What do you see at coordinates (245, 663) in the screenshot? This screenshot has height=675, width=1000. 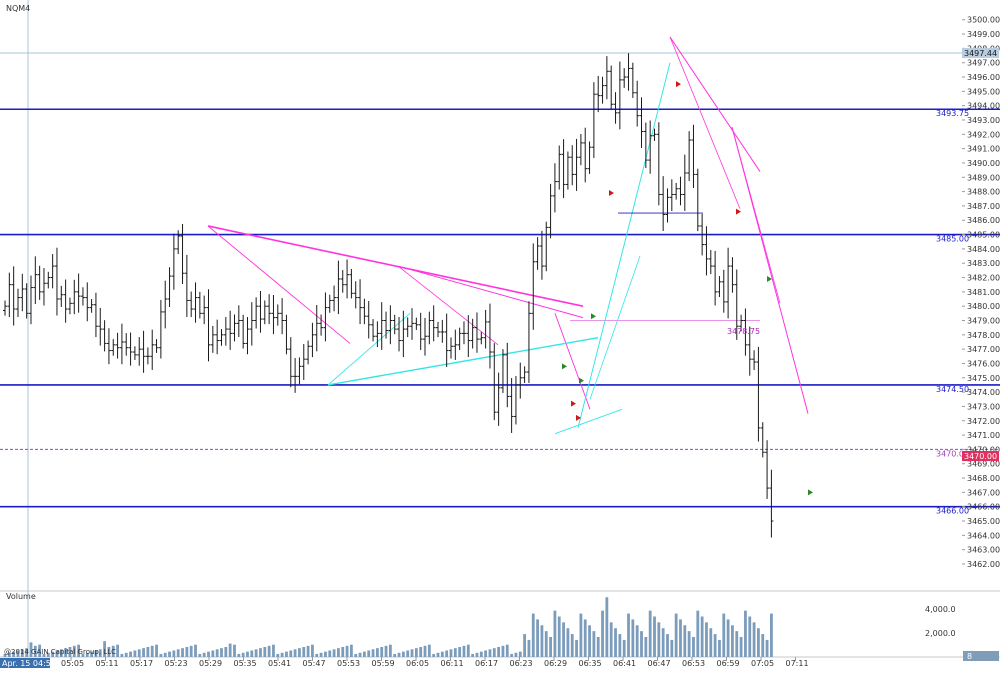 I see `time-tick-label: 05:35` at bounding box center [245, 663].